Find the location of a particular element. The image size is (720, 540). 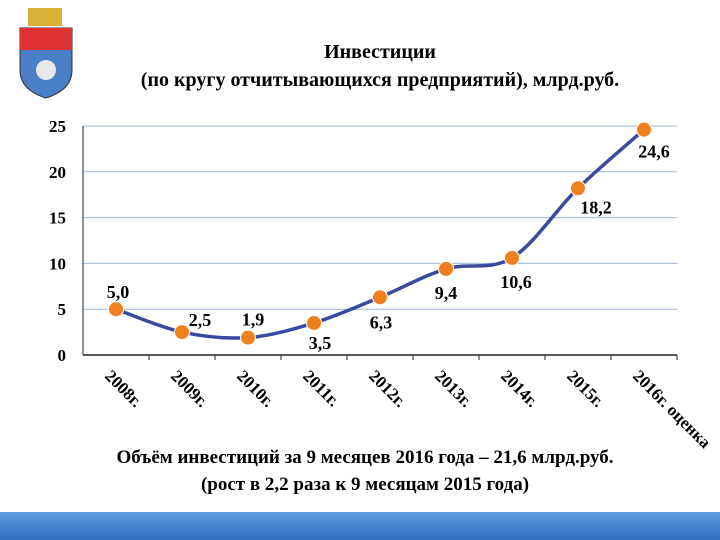

data-label: 10,6 is located at coordinates (516, 282).